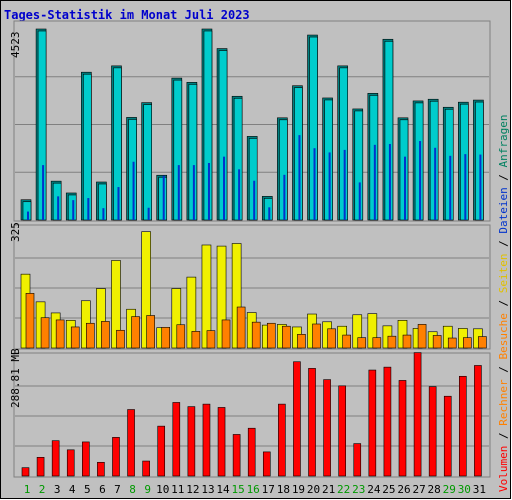 The width and height of the screenshot is (512, 500). I want to click on legend-sep-5: /, so click(503, 177).